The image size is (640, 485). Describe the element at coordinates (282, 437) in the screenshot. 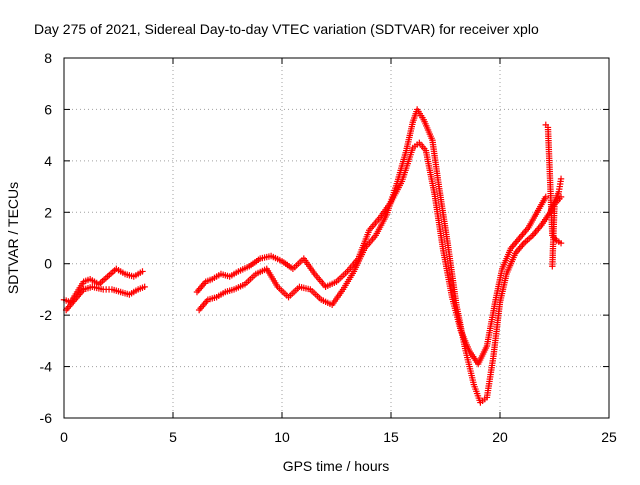

I see `x-tick-label: 10` at that location.